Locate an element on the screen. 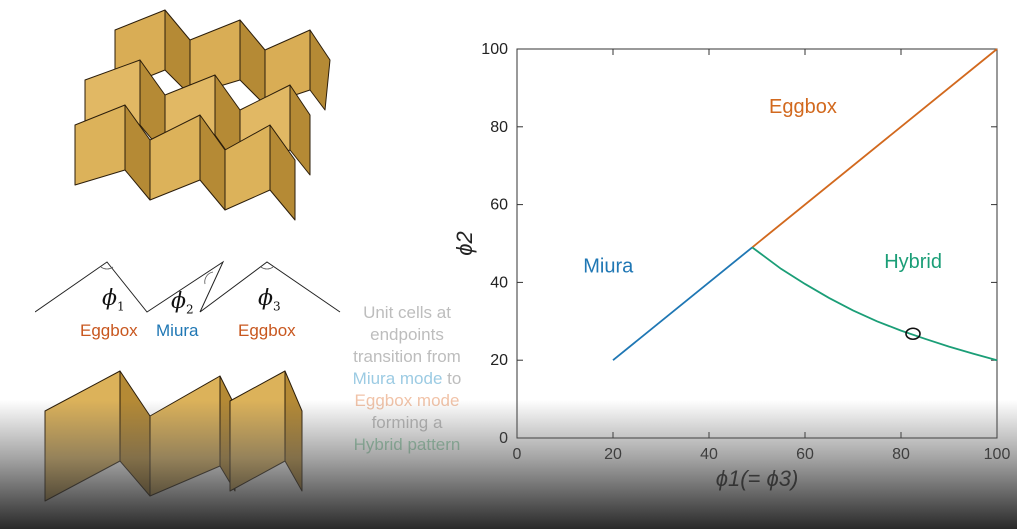  annotation-hybrid: Hybrid is located at coordinates (913, 262).